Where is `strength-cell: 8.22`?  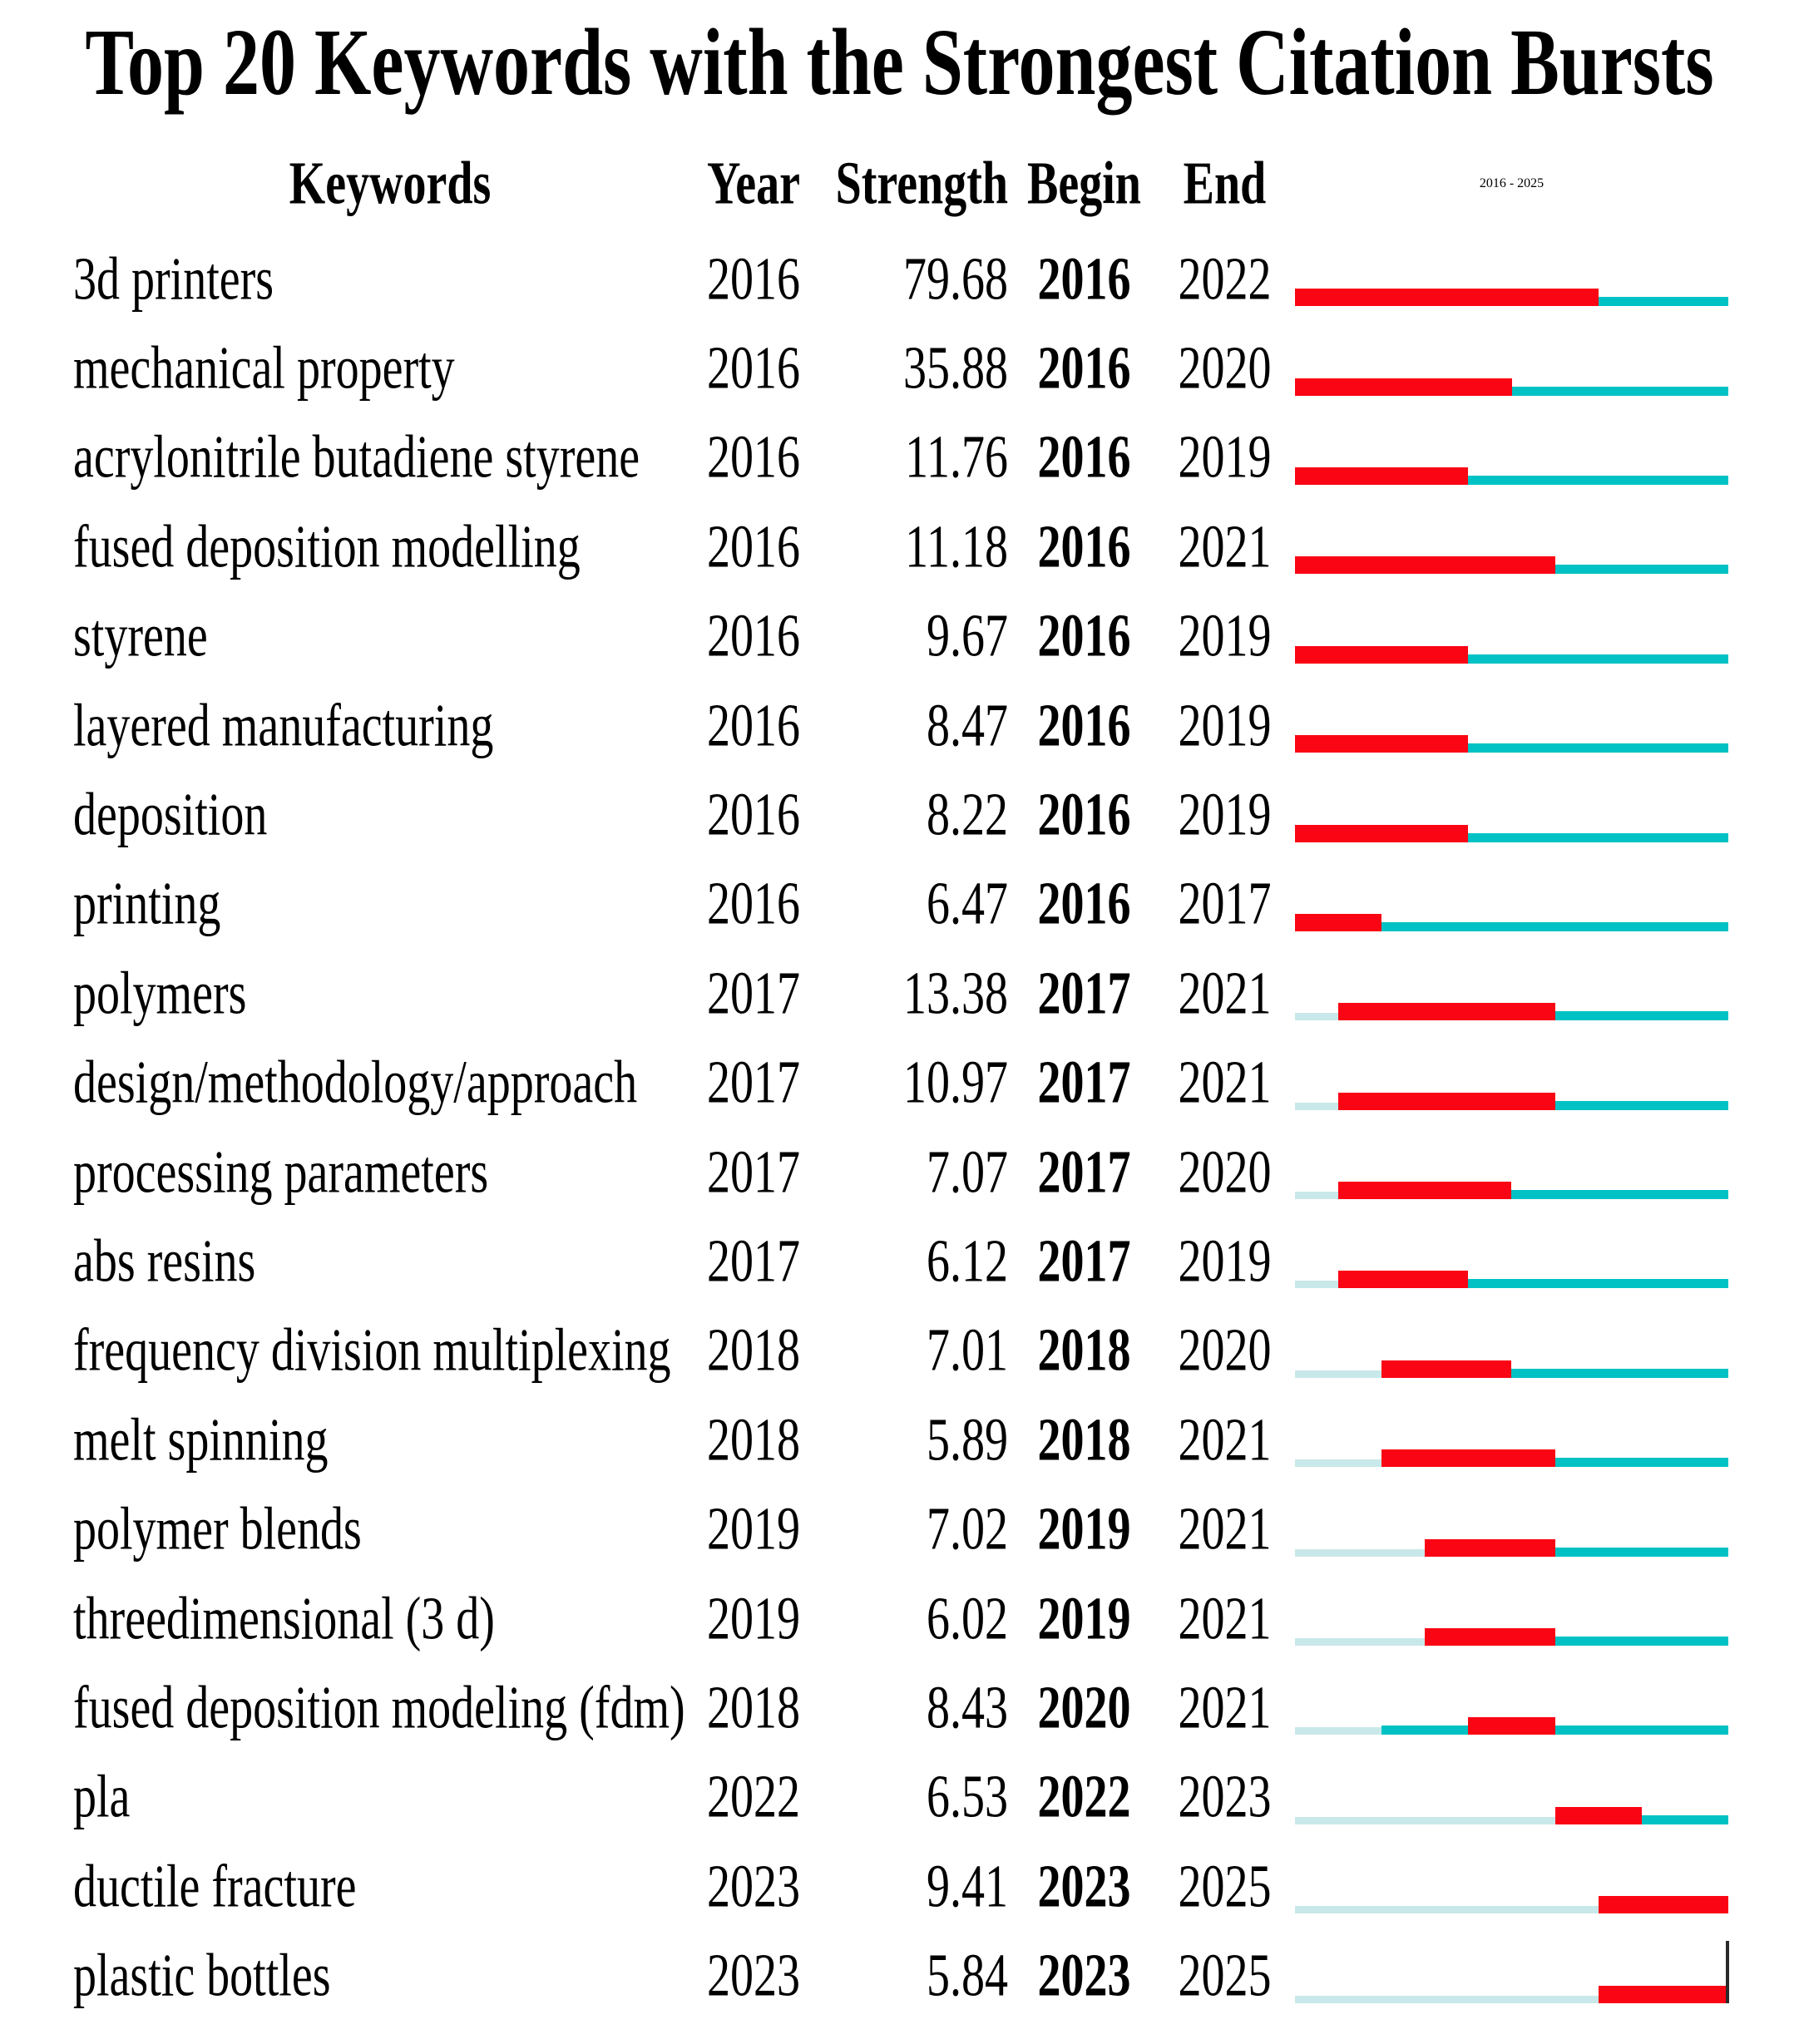 strength-cell: 8.22 is located at coordinates (967, 815).